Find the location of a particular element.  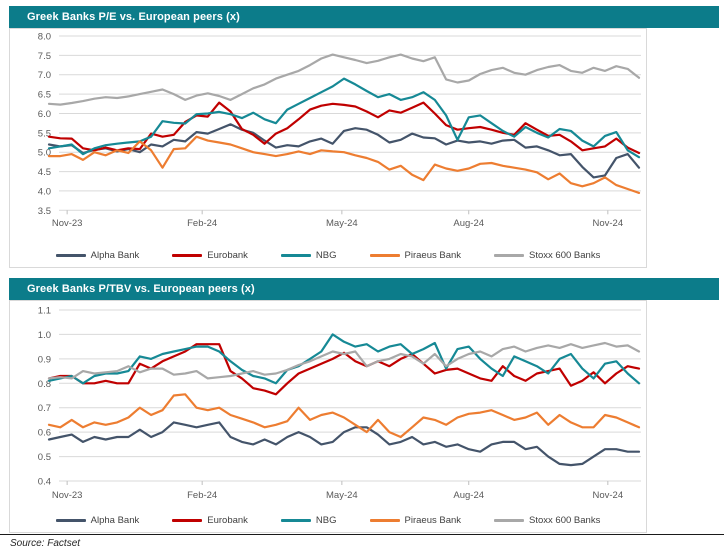

y-axis-tick-label: 7.0 is located at coordinates (44, 75).